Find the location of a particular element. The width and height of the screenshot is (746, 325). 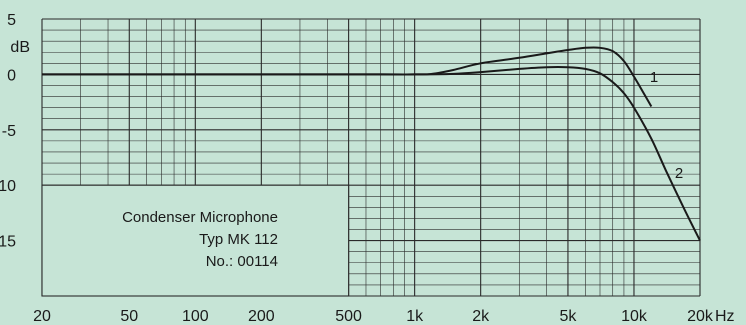

info-line-number: No.: 00114 is located at coordinates (242, 261).